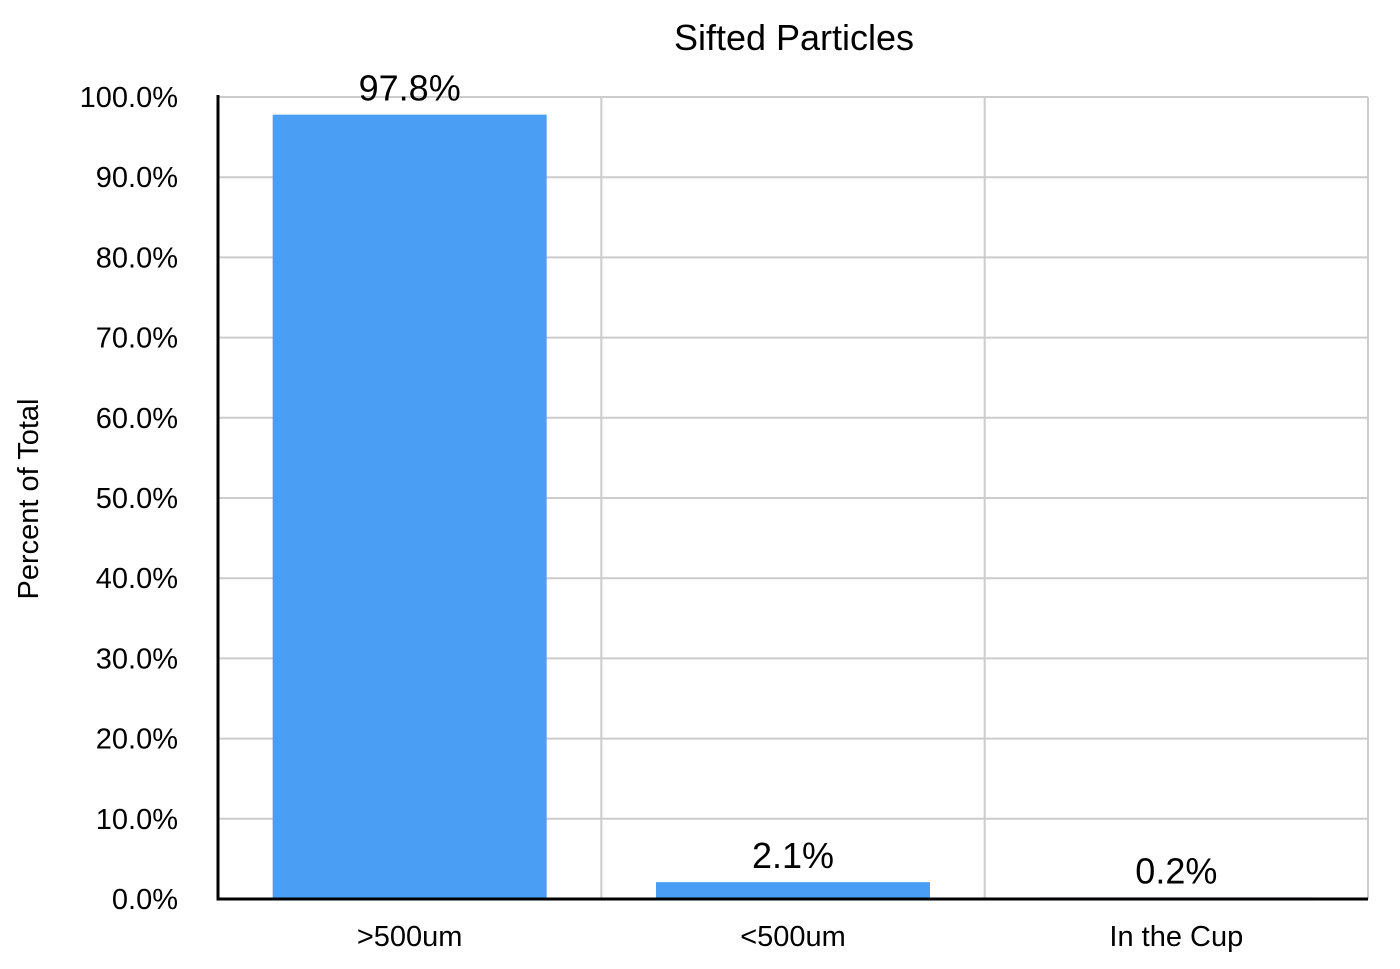 The height and width of the screenshot is (969, 1400). What do you see at coordinates (793, 855) in the screenshot?
I see `data-label: 2.1%` at bounding box center [793, 855].